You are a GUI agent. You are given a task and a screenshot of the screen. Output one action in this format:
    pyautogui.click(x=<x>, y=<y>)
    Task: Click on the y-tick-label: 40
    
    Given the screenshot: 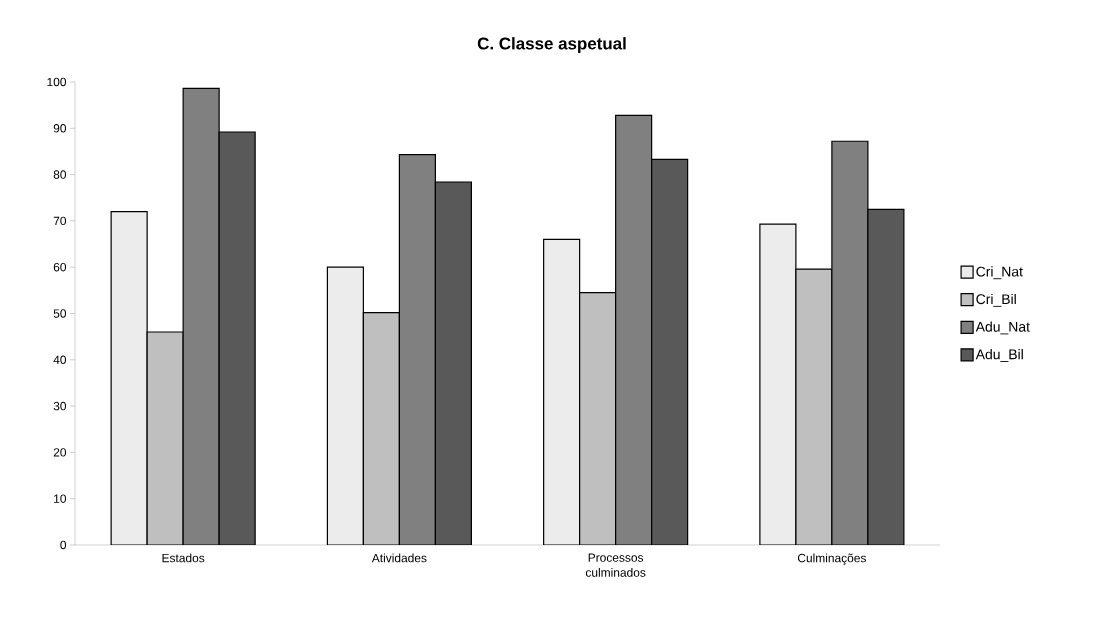 What is the action you would take?
    pyautogui.click(x=60, y=360)
    